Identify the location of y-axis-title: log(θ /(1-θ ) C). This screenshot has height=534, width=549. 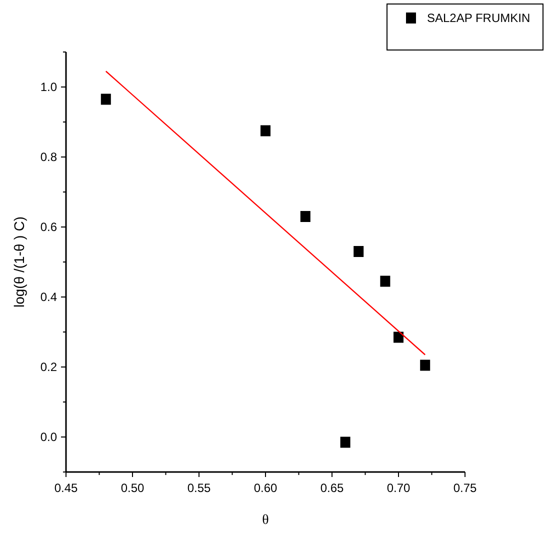
(19, 262).